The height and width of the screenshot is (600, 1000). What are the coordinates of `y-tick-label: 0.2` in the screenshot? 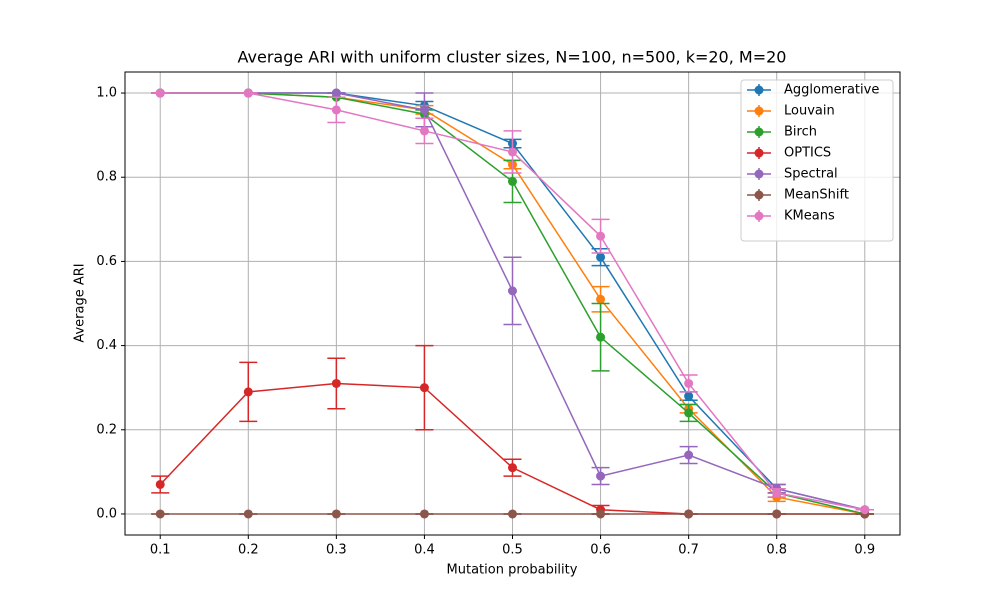 It's located at (106, 429).